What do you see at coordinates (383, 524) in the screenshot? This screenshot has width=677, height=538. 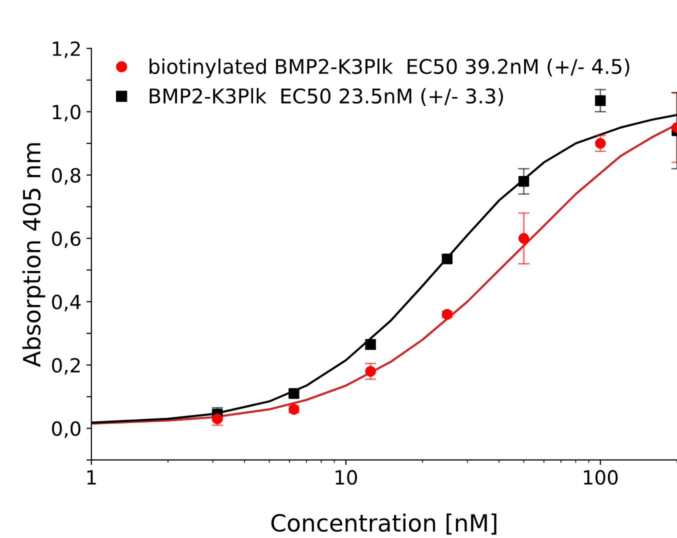 I see `x-axis-title: Concentration [nM]` at bounding box center [383, 524].